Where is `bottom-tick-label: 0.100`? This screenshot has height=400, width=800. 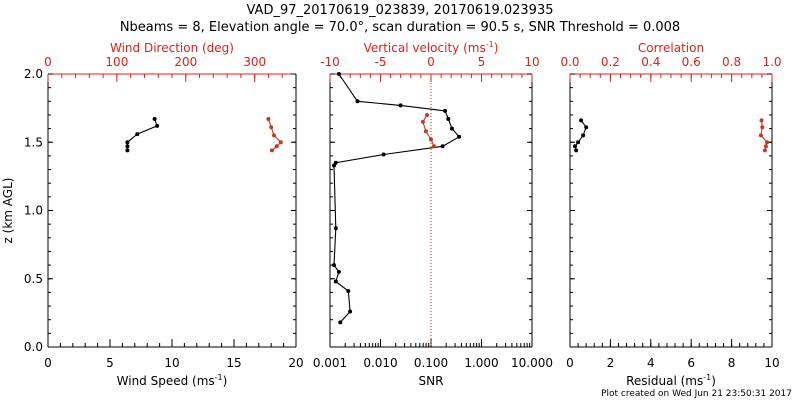
bottom-tick-label: 0.100 is located at coordinates (431, 363).